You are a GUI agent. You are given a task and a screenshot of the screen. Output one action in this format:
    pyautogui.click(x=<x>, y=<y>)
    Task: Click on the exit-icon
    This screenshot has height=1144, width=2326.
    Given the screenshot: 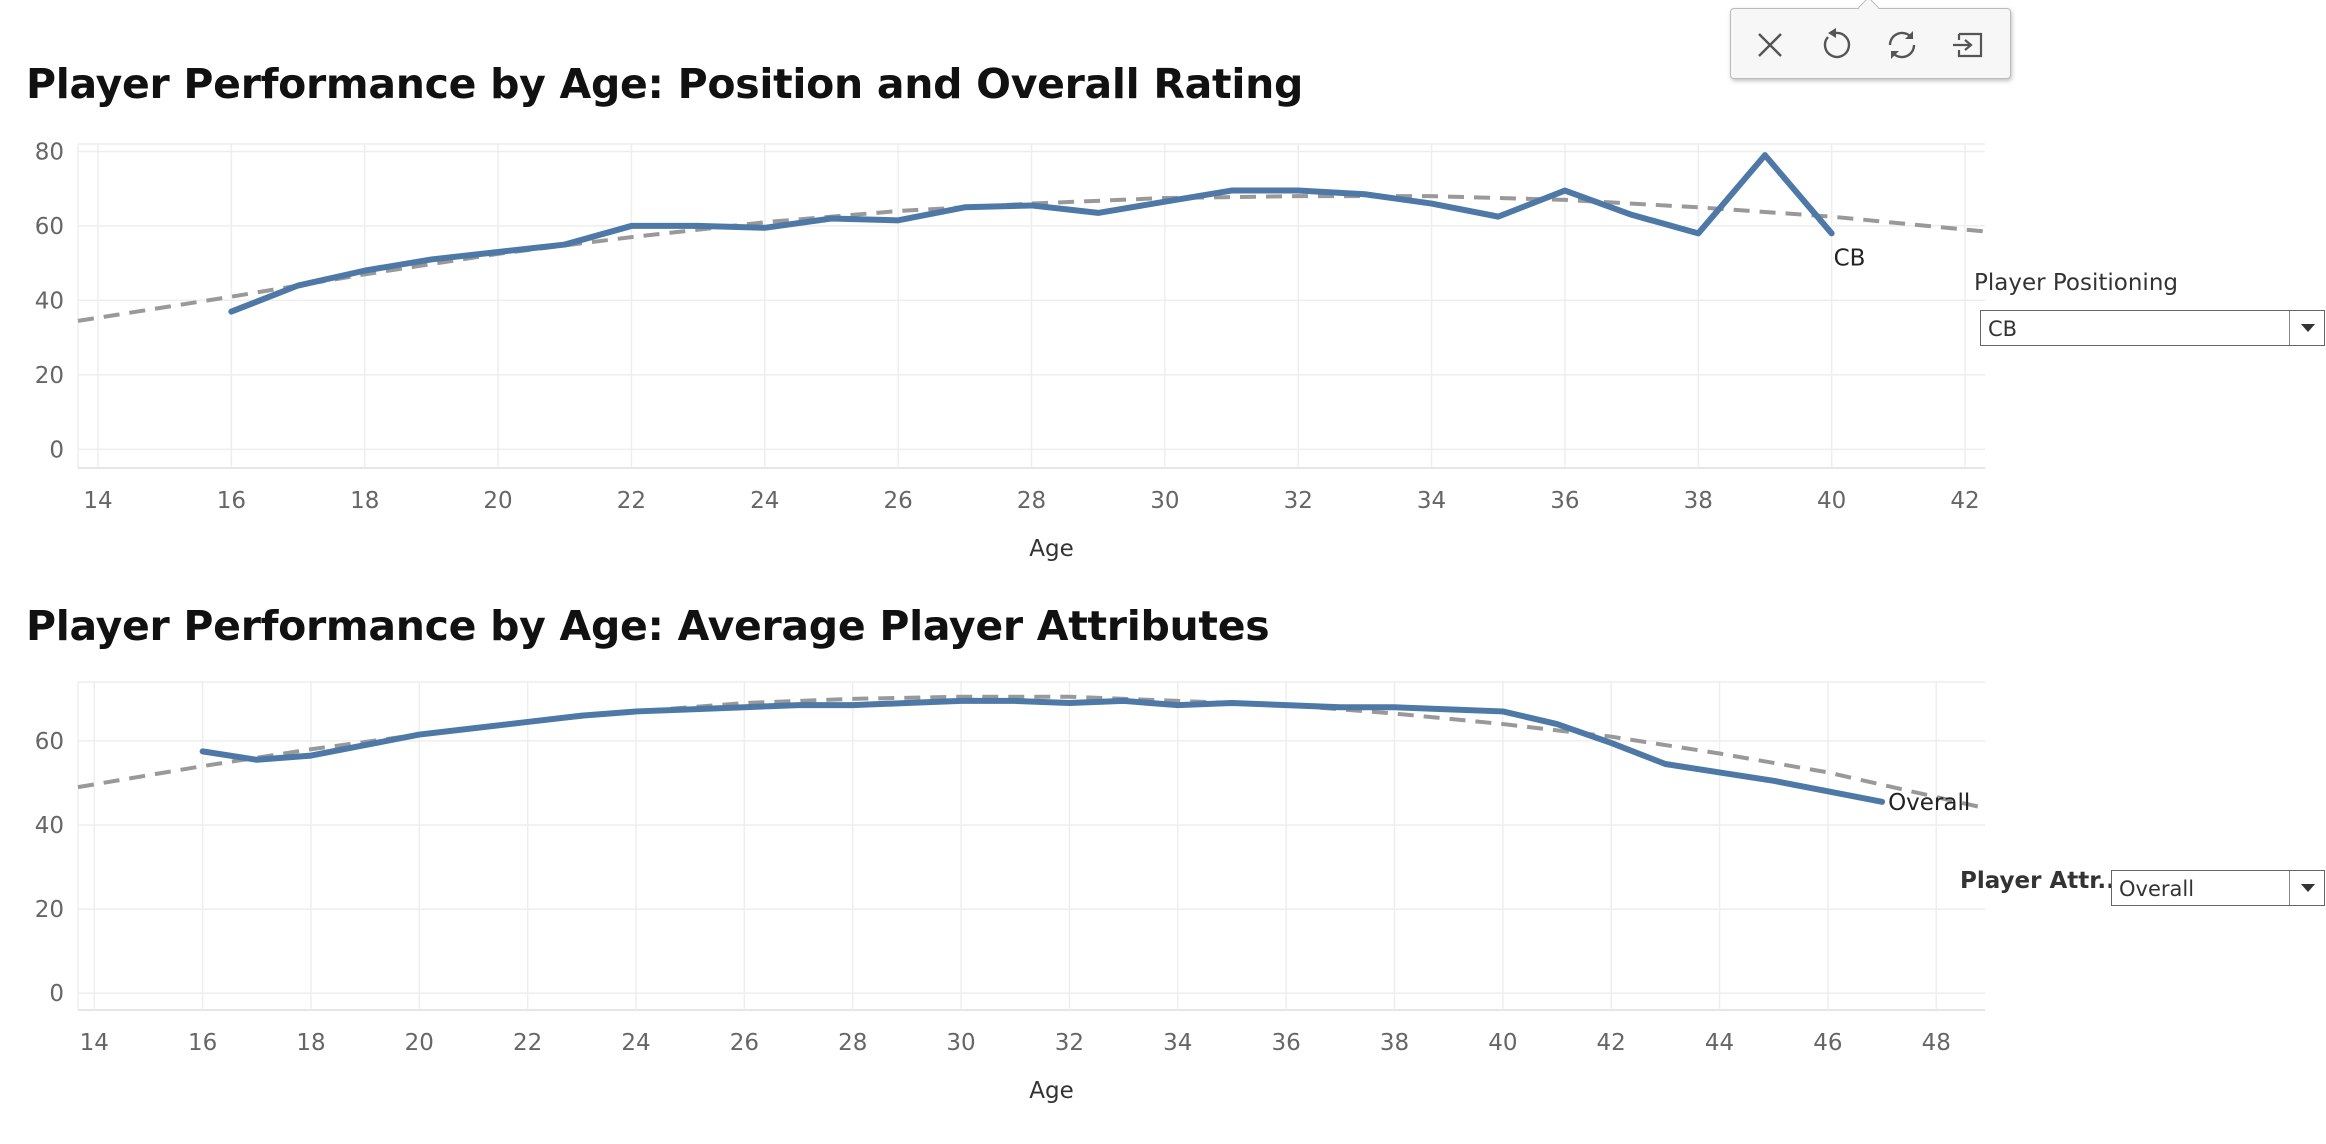 What is the action you would take?
    pyautogui.click(x=1968, y=45)
    